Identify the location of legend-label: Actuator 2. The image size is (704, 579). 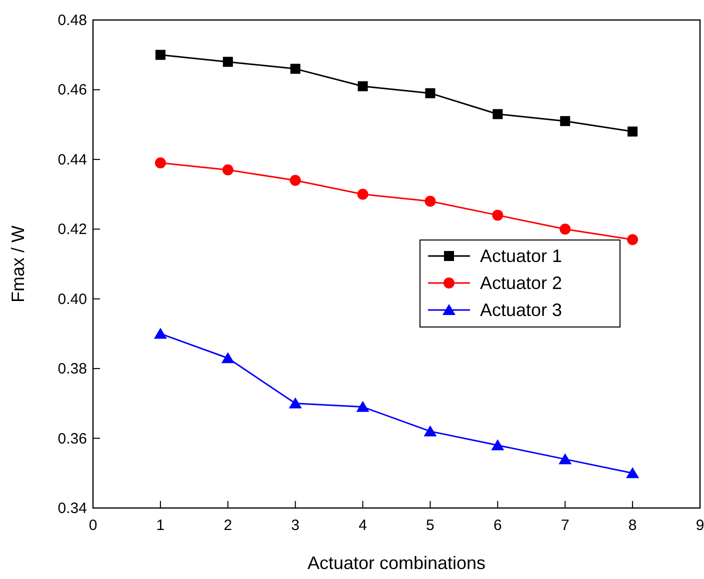
(521, 283).